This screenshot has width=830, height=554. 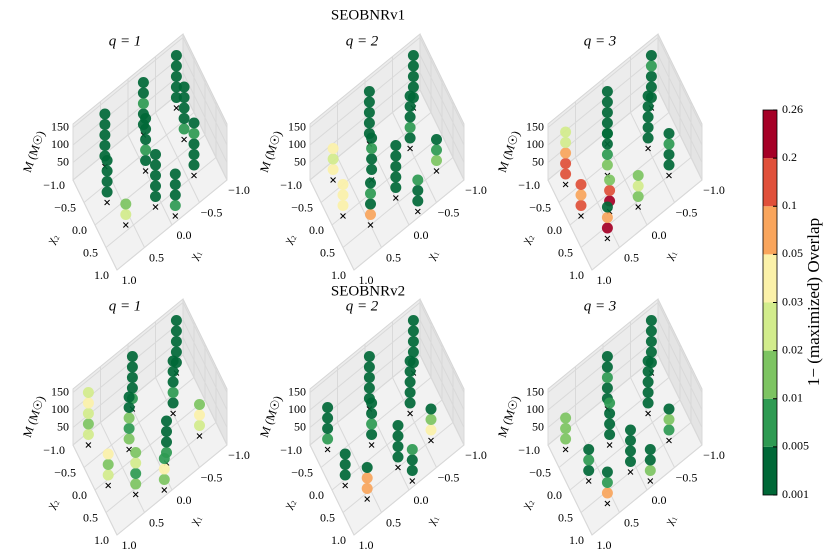 I want to click on colorbar-tick-label: 0.01, so click(x=792, y=398).